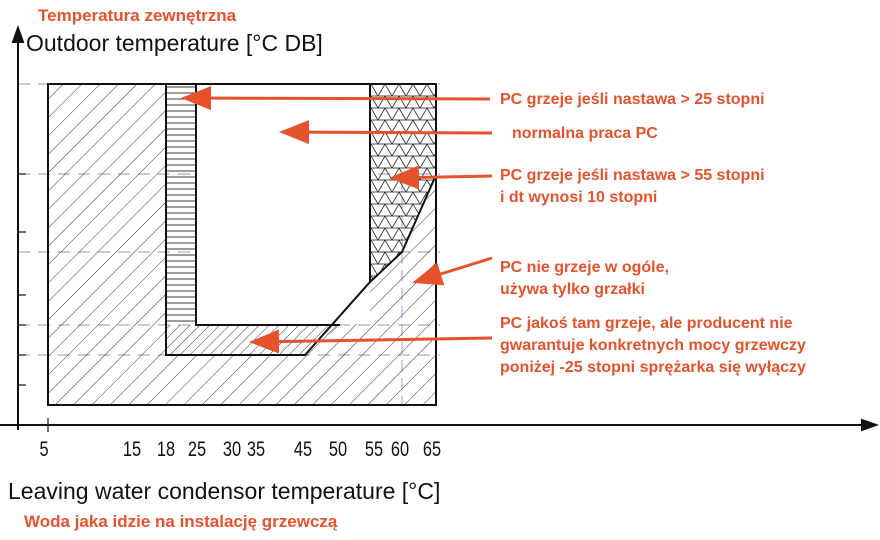 Image resolution: width=880 pixels, height=540 pixels. What do you see at coordinates (181, 521) in the screenshot?
I see `x-axis-label-pl: Woda jaka idzie na instalację grzewczą` at bounding box center [181, 521].